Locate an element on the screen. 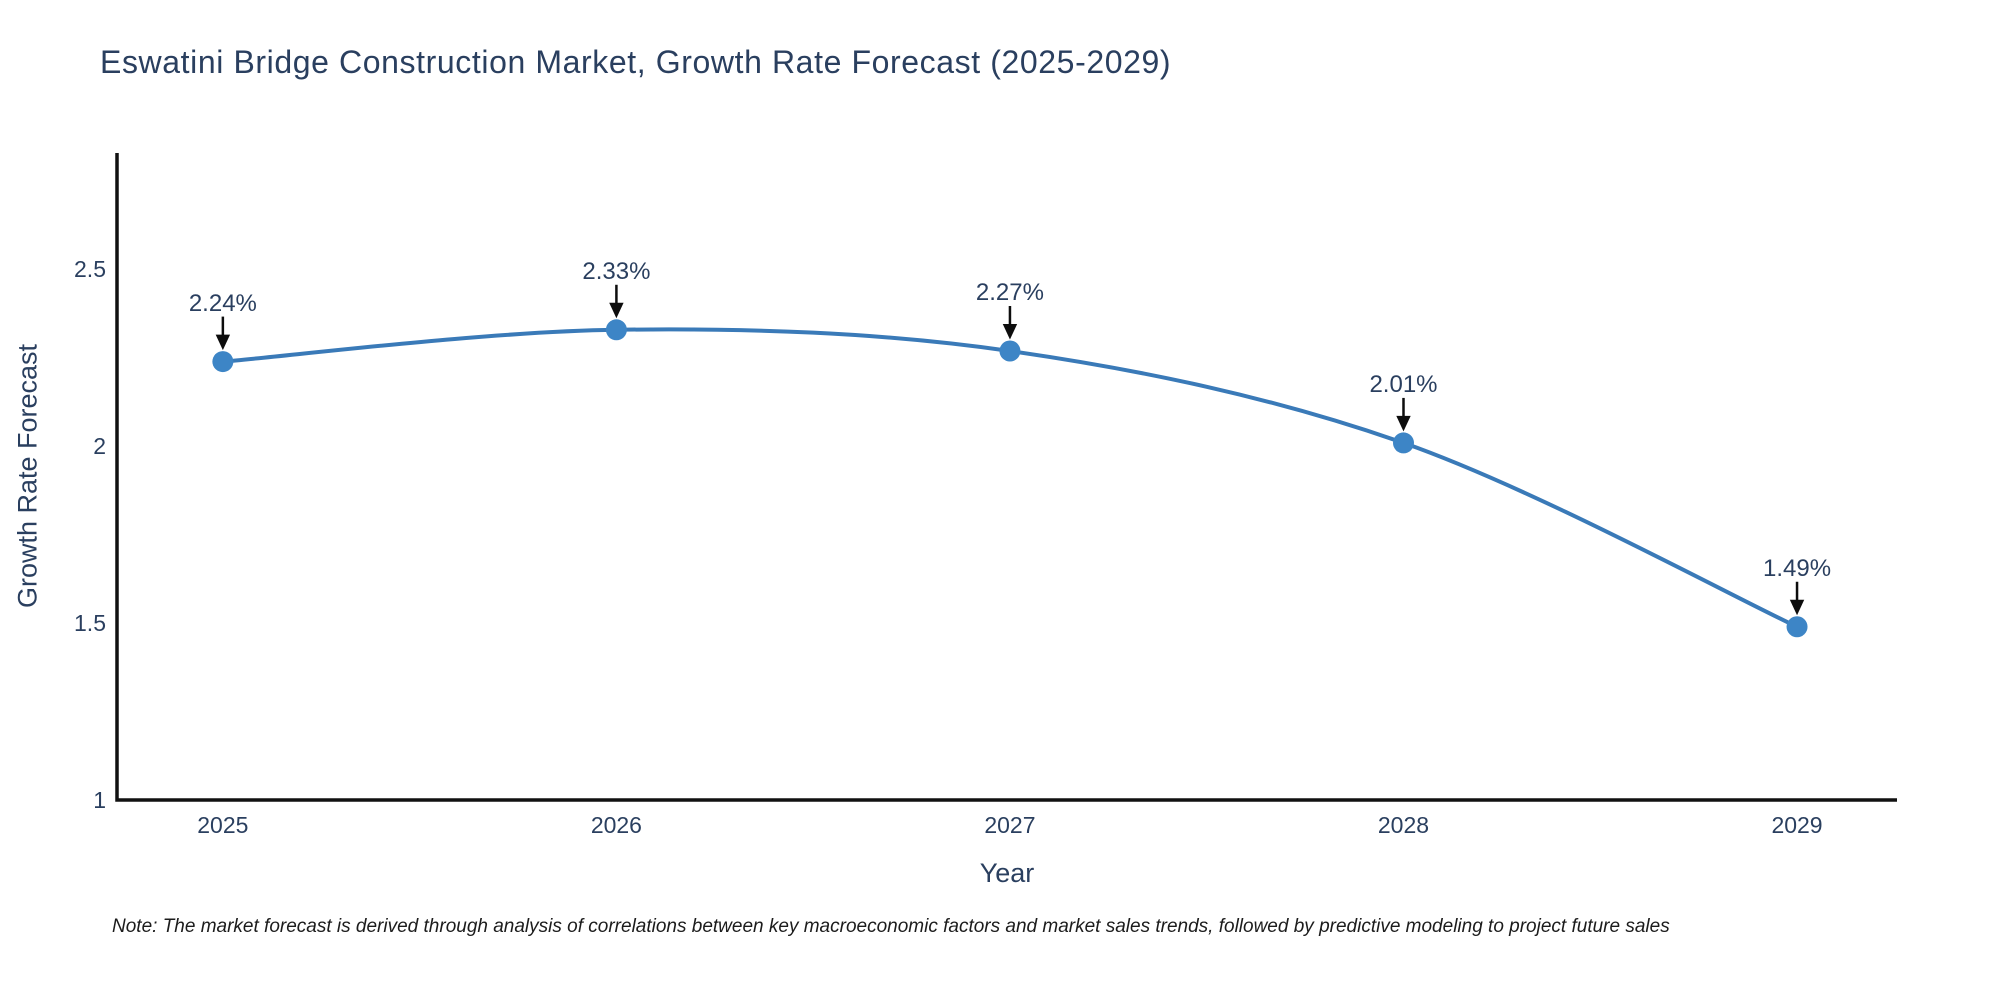  y-tick-label: 1 is located at coordinates (99, 799).